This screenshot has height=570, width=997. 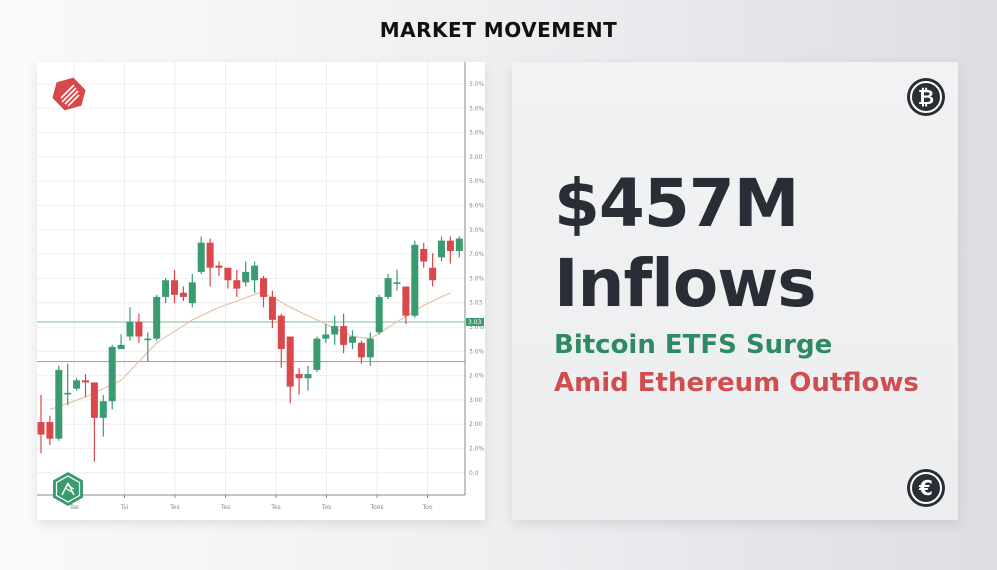 I want to click on green-hexagon-logo-icon, so click(x=68, y=489).